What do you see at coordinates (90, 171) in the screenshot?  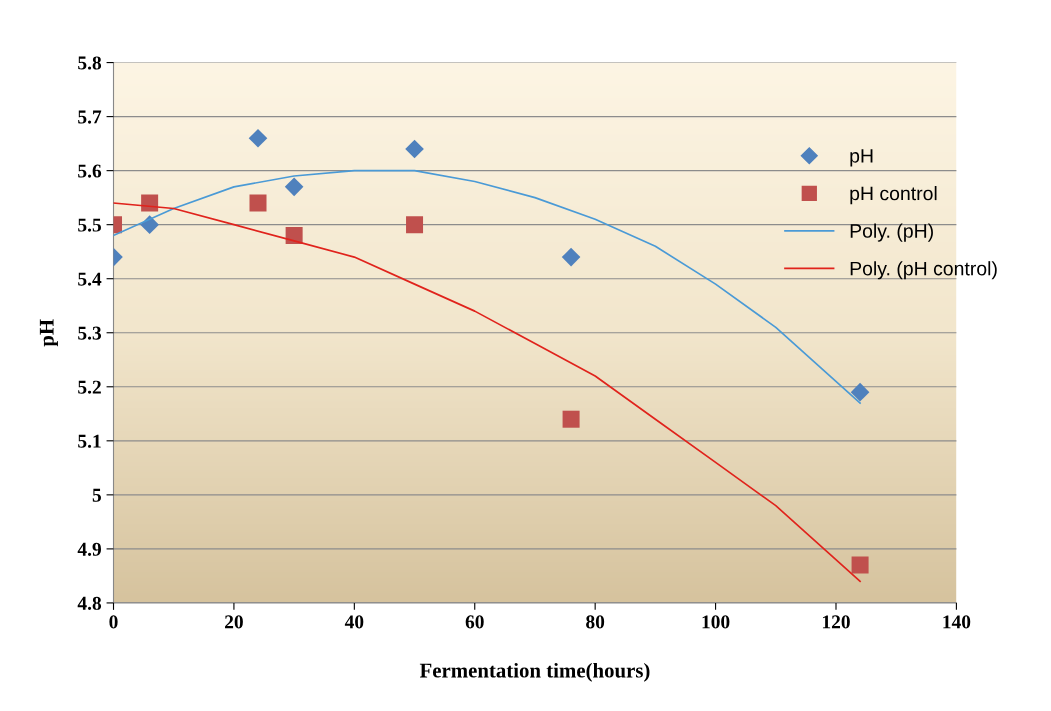 I see `y-tick-label: 5.6` at bounding box center [90, 171].